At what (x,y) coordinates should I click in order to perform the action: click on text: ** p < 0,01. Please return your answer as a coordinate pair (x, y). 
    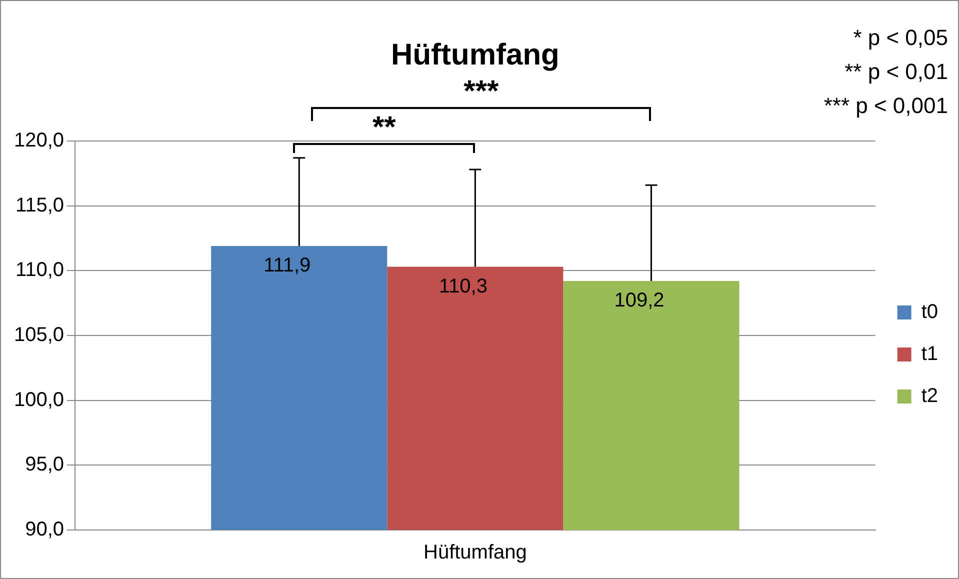
    Looking at the image, I should click on (896, 71).